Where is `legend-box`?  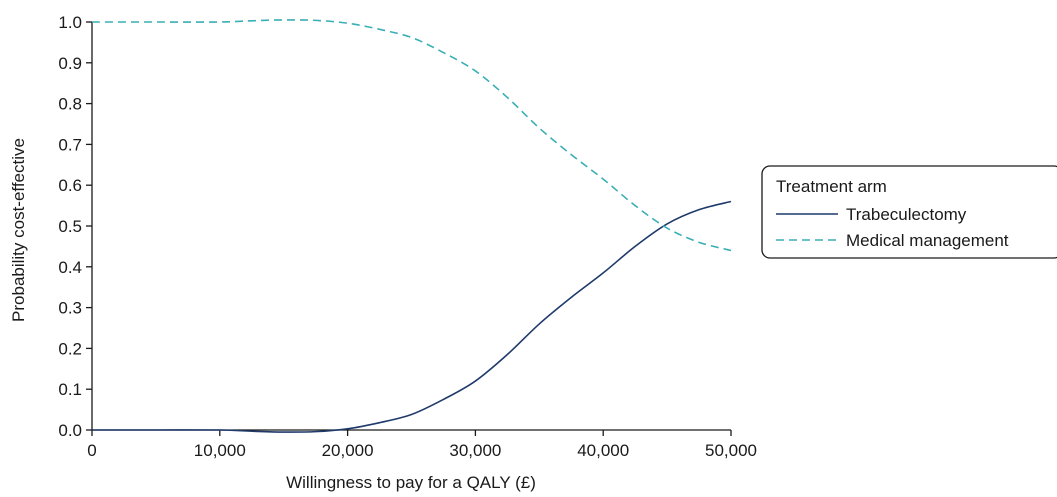 legend-box is located at coordinates (909, 212).